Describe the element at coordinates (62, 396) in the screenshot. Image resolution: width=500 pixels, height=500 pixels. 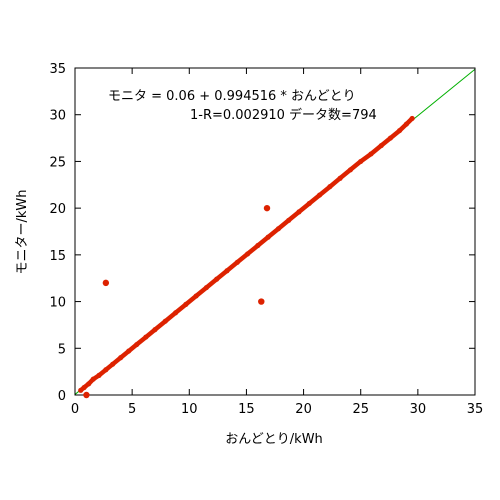
I see `y-tick-label: 0` at that location.